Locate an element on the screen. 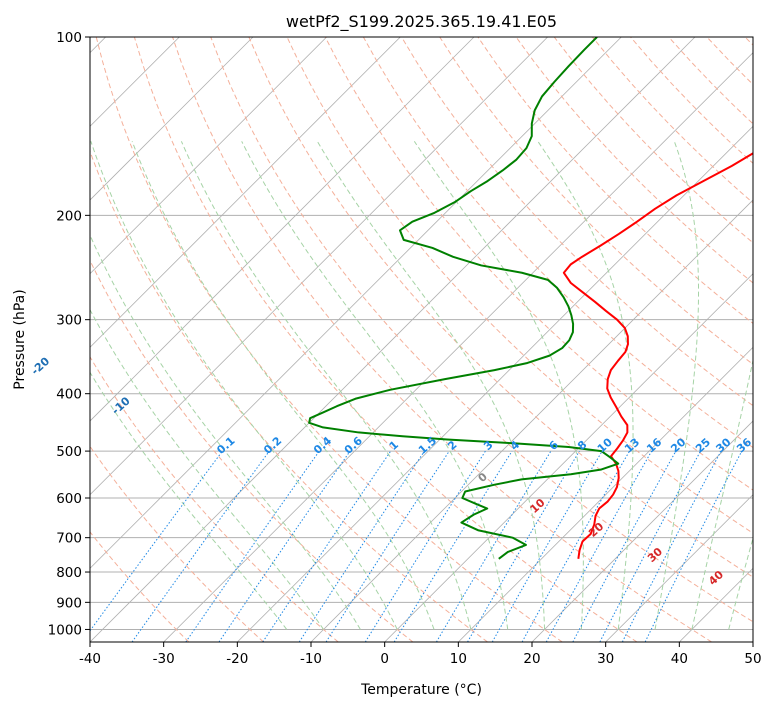 The height and width of the screenshot is (708, 775). x-tick-label: -40 is located at coordinates (90, 659).